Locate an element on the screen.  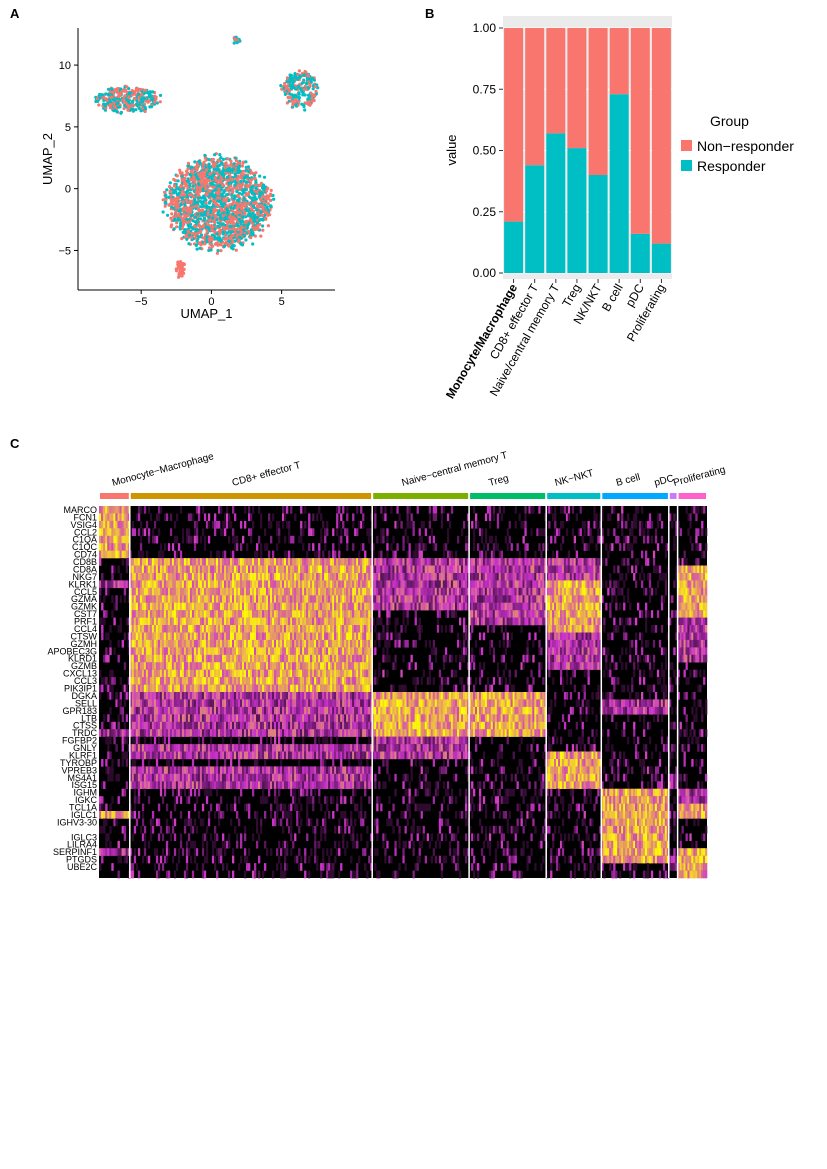
umap-points is located at coordinates (207, 157).